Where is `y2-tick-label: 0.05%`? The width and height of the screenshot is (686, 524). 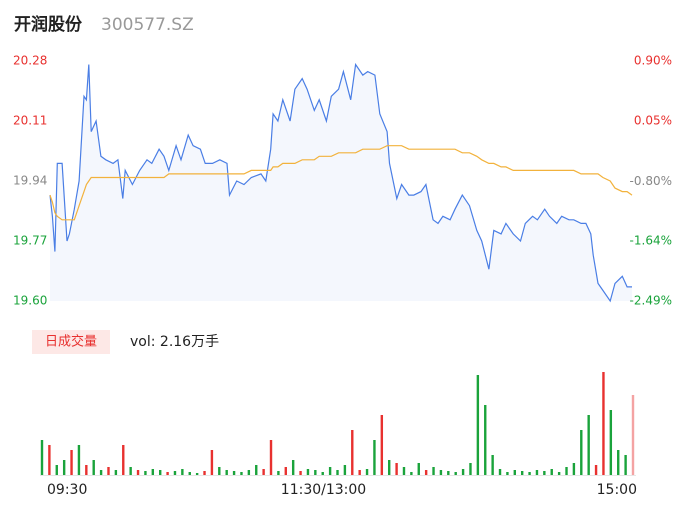 y2-tick-label: 0.05% is located at coordinates (653, 121).